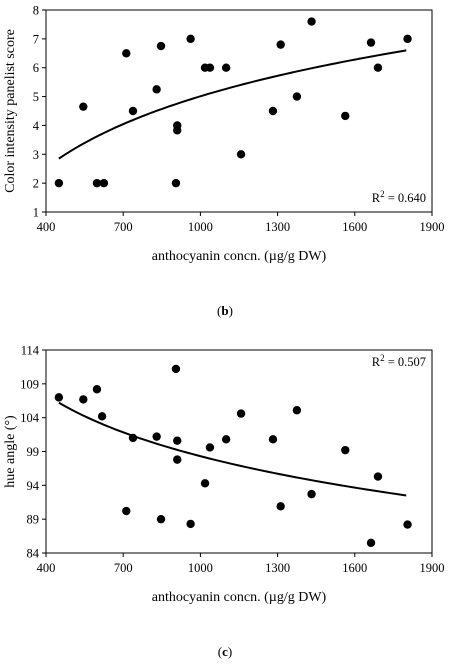  Describe the element at coordinates (33, 554) in the screenshot. I see `y-tick-label: 84` at that location.